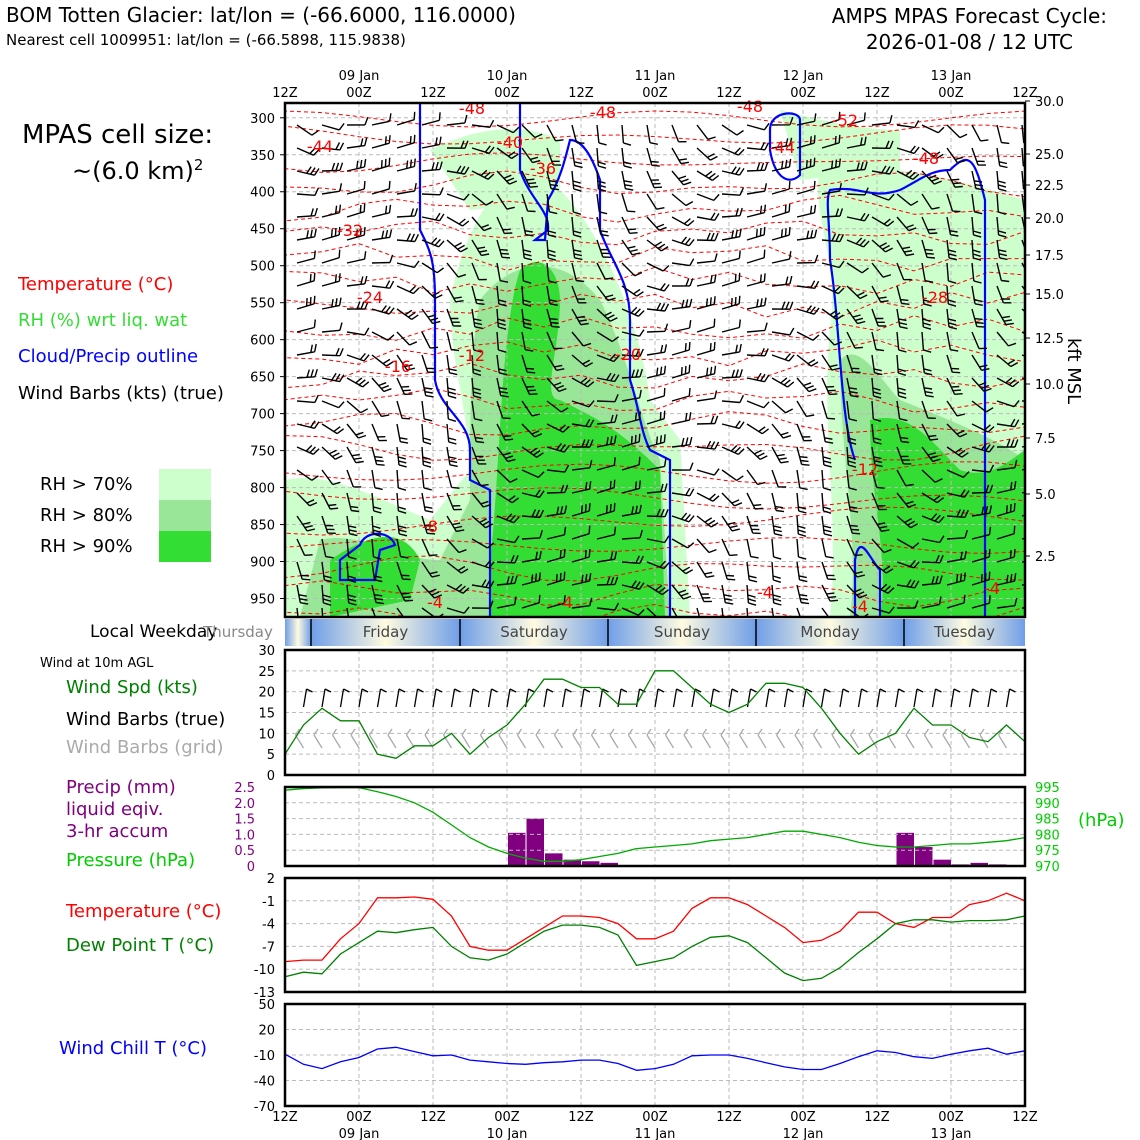 The image size is (1140, 1140). Describe the element at coordinates (264, 1107) in the screenshot. I see `chill-ytick: -70` at that location.